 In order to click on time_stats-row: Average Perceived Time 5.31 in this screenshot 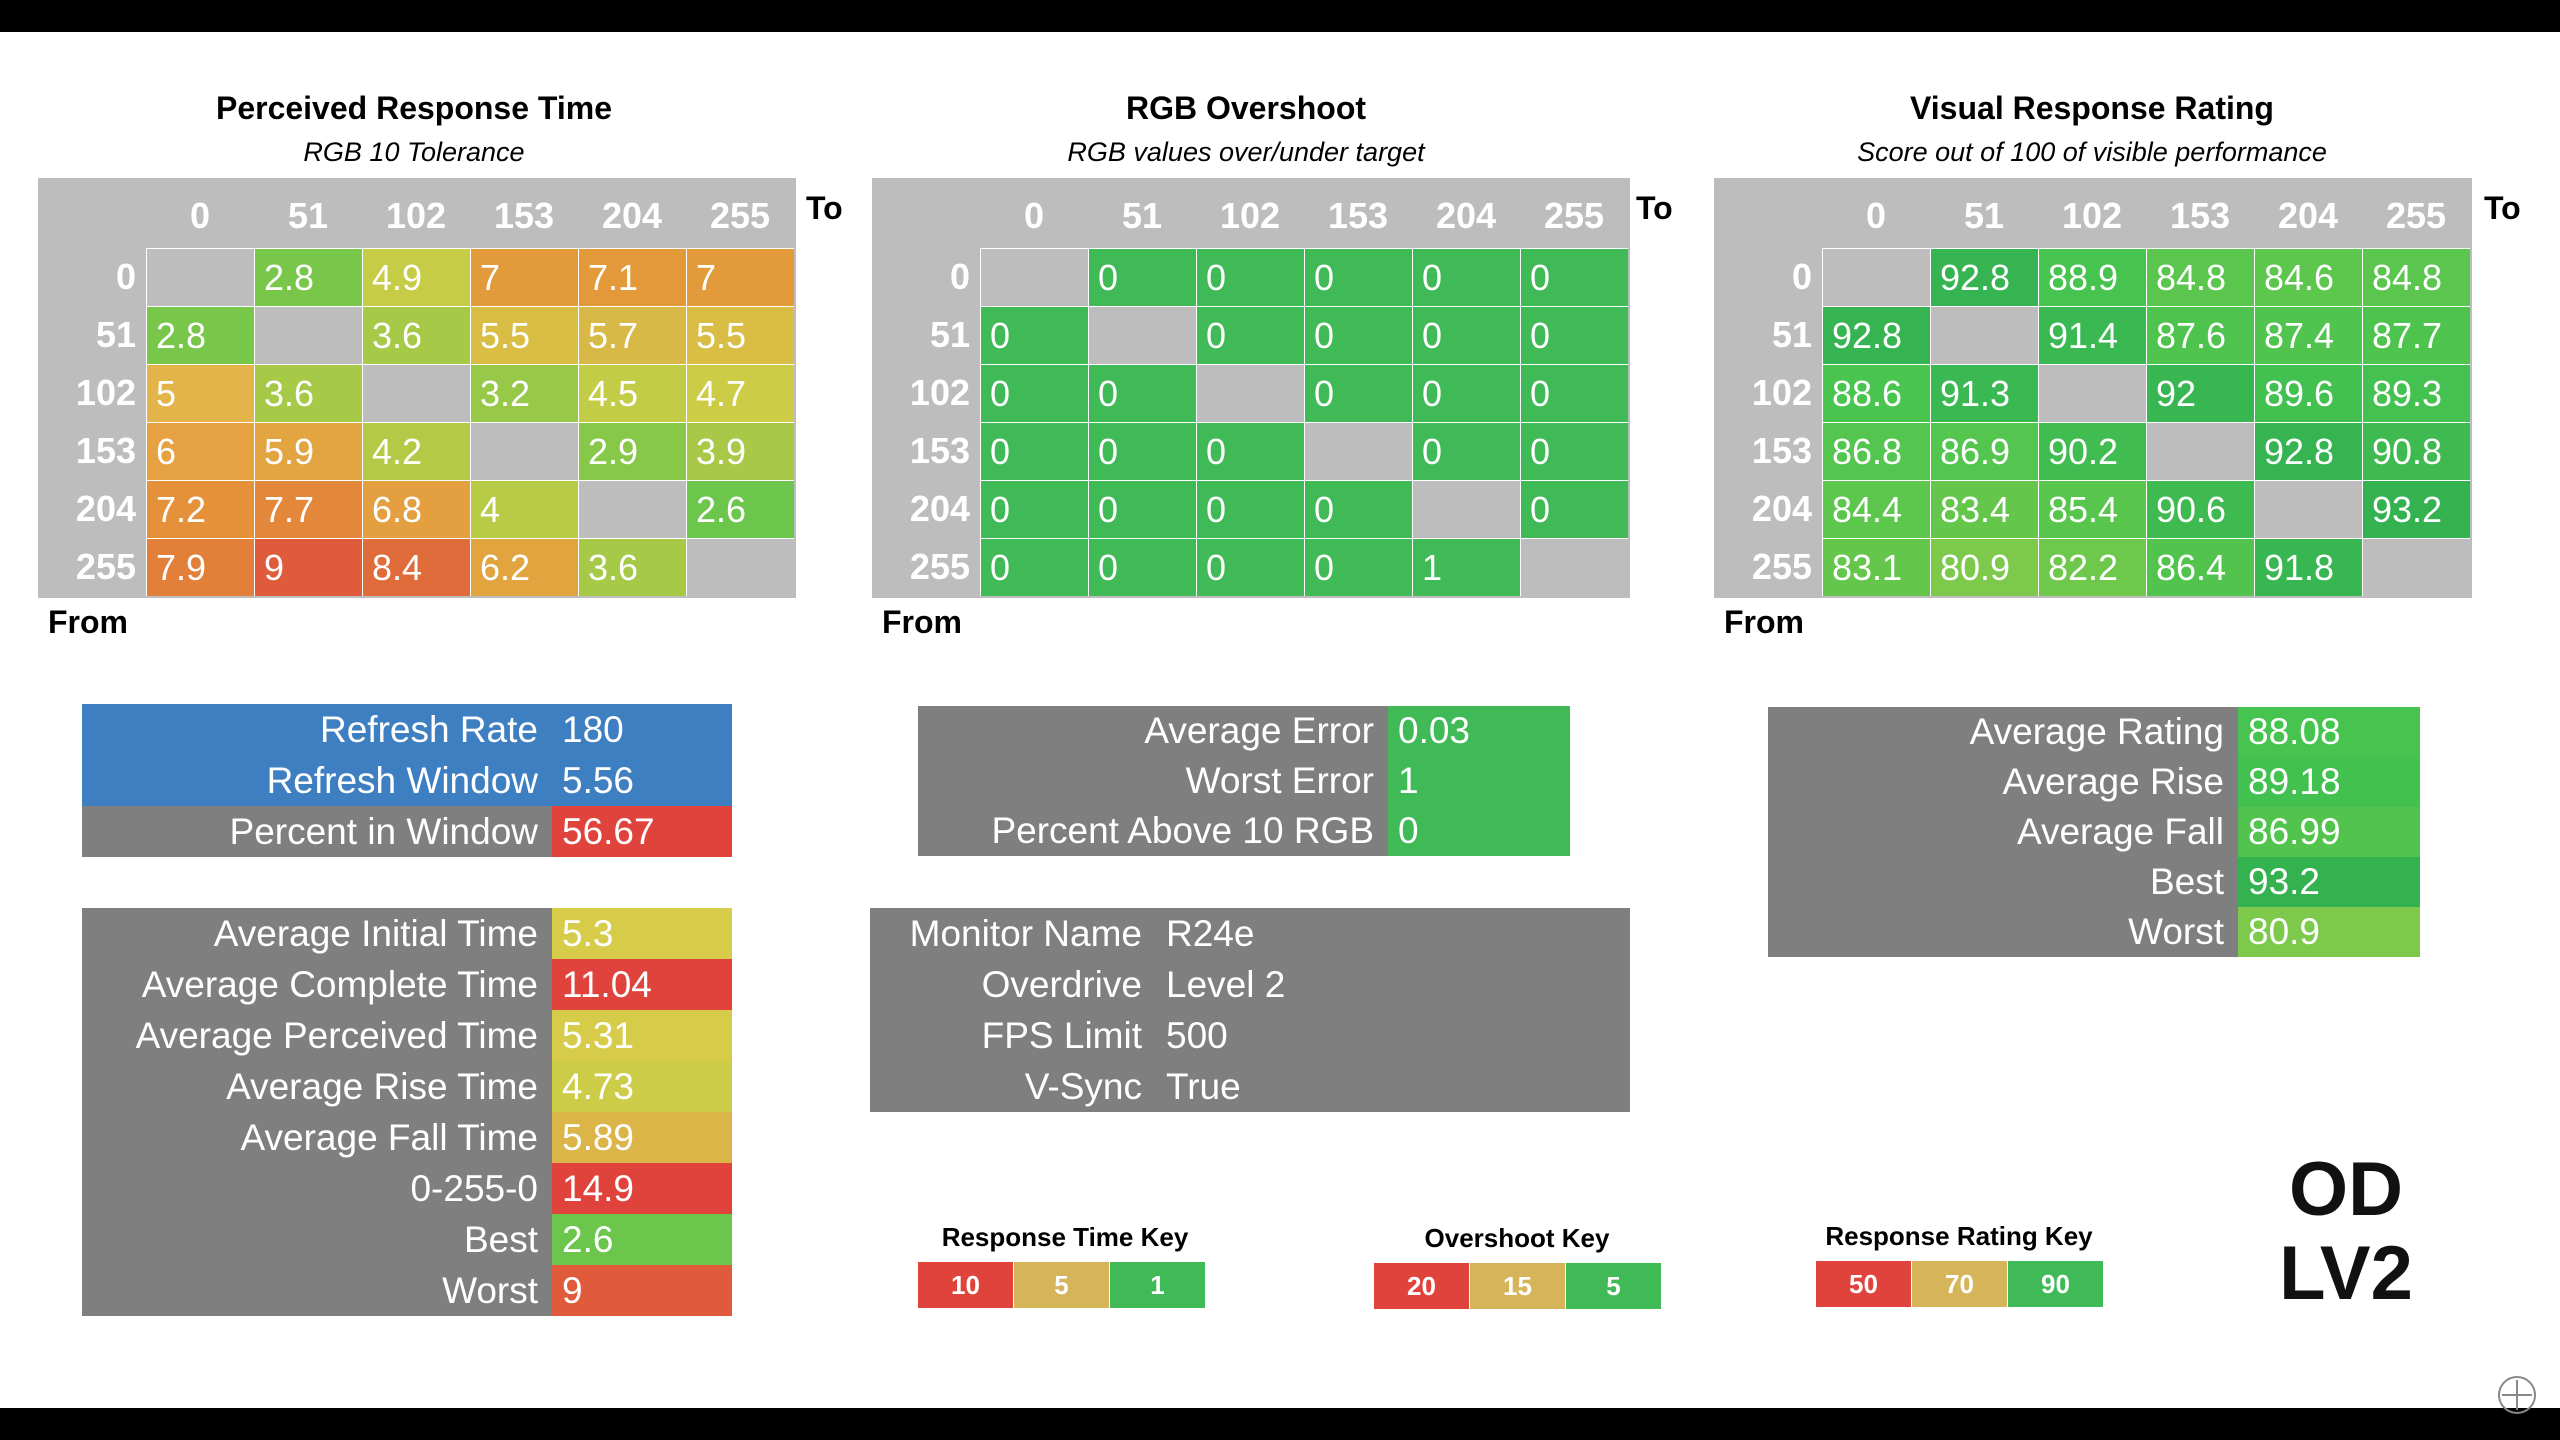, I will do `click(407, 1035)`.